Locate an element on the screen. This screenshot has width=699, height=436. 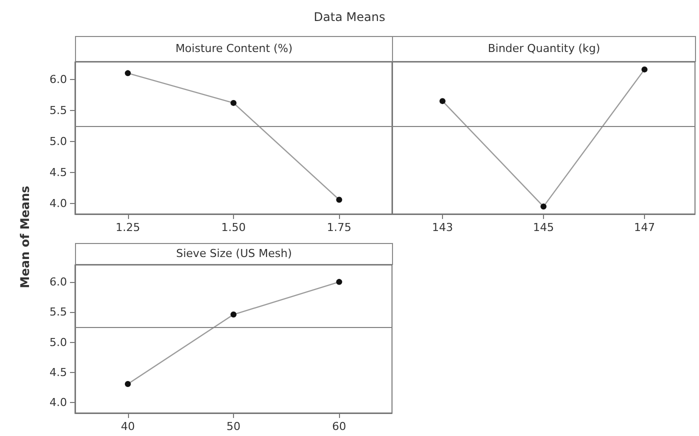
chart-title: Binder Quantity (kg) is located at coordinates (544, 49).